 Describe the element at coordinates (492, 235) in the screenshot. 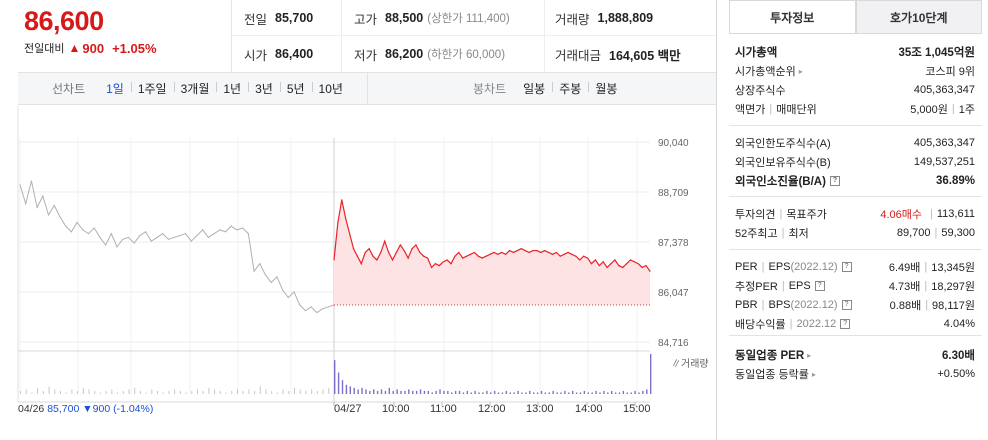

I see `today-line` at that location.